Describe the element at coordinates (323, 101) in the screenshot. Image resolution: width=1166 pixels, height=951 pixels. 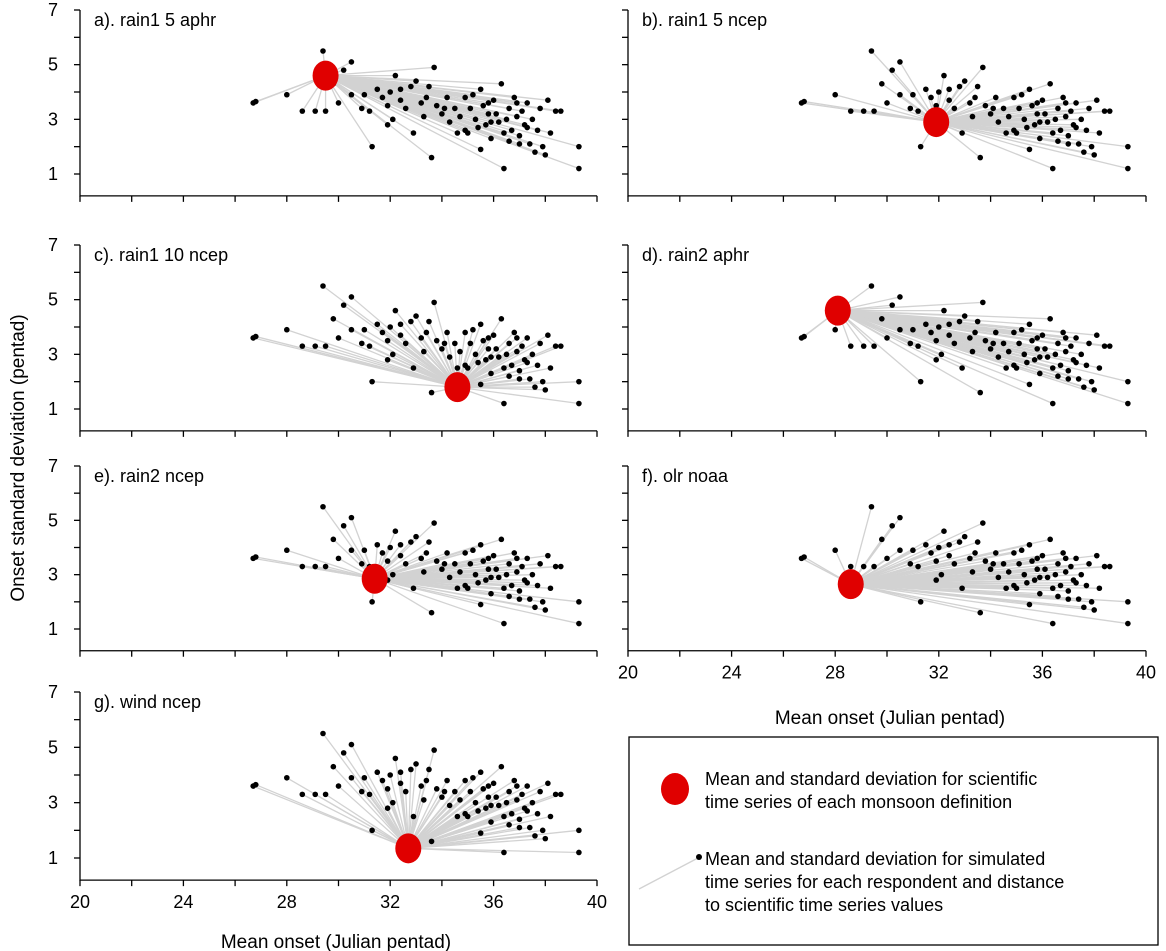
I see `panel-a: 1 3 5 7 a). rain1 5 aphr` at that location.